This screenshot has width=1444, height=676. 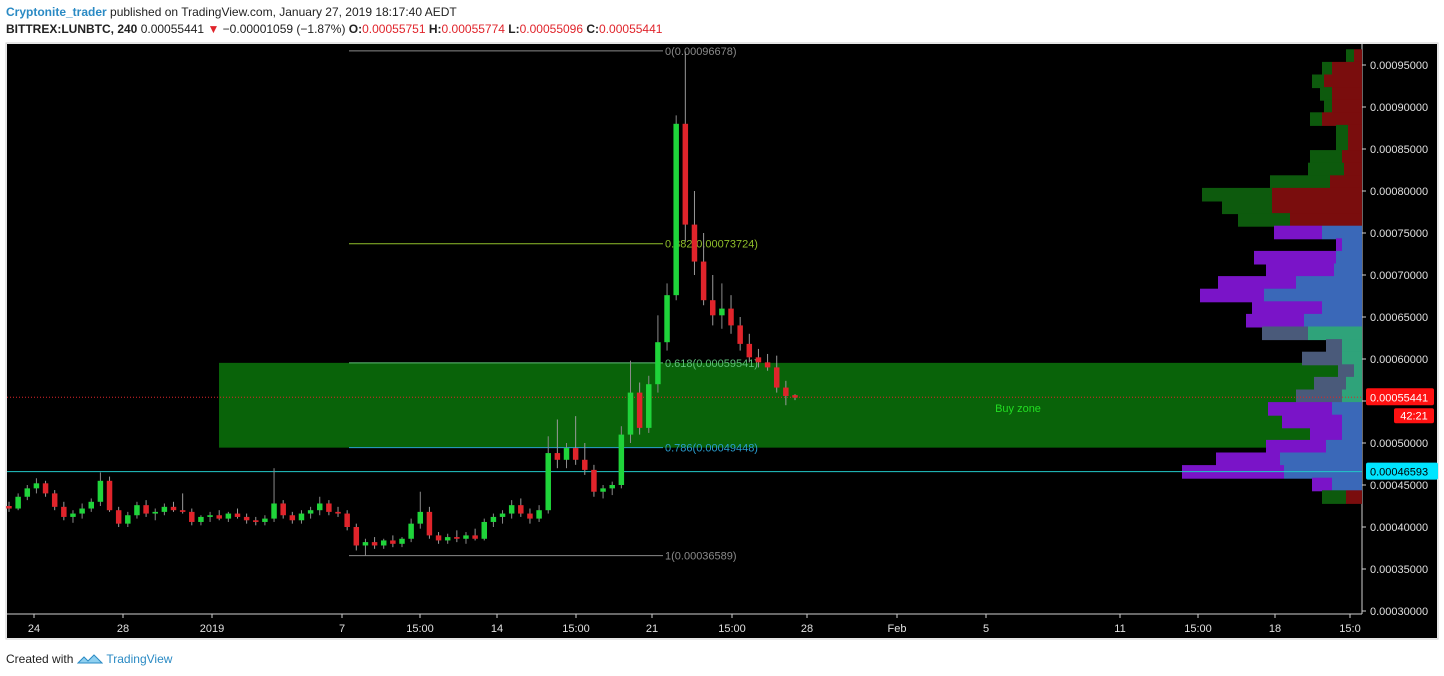 I want to click on buy-zone-rect, so click(x=790, y=405).